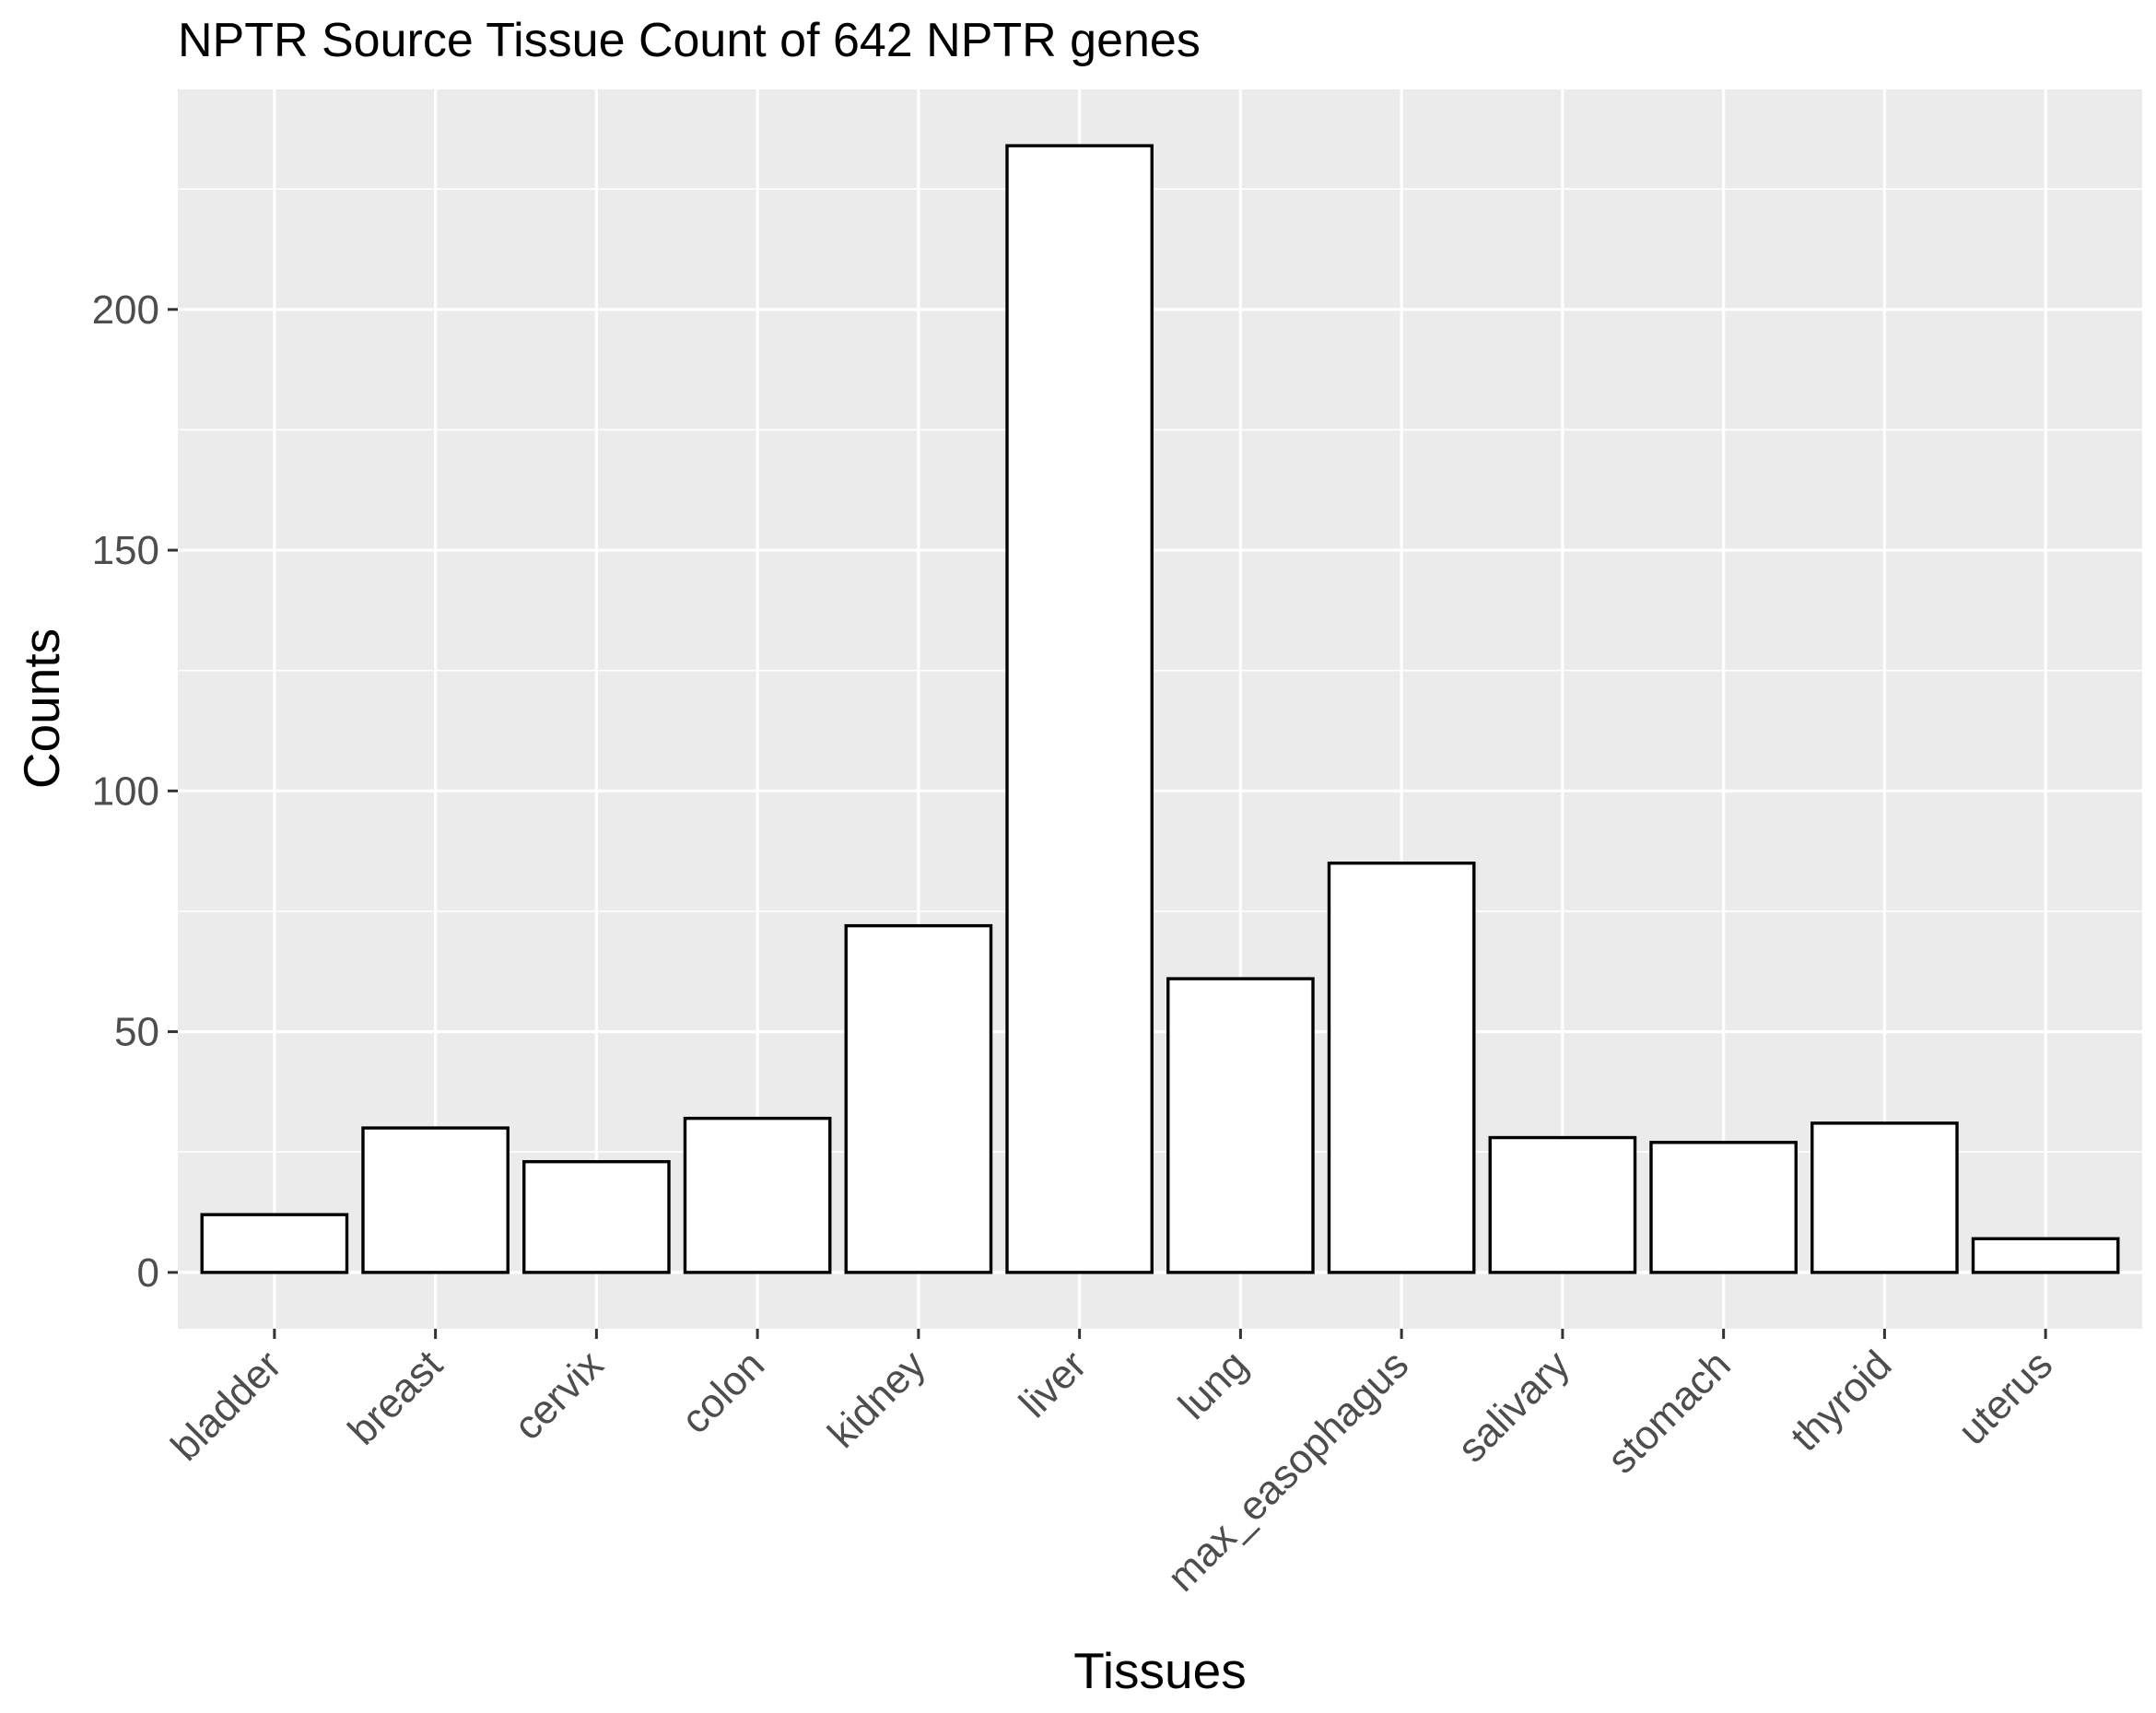  I want to click on bar-liver, so click(1079, 709).